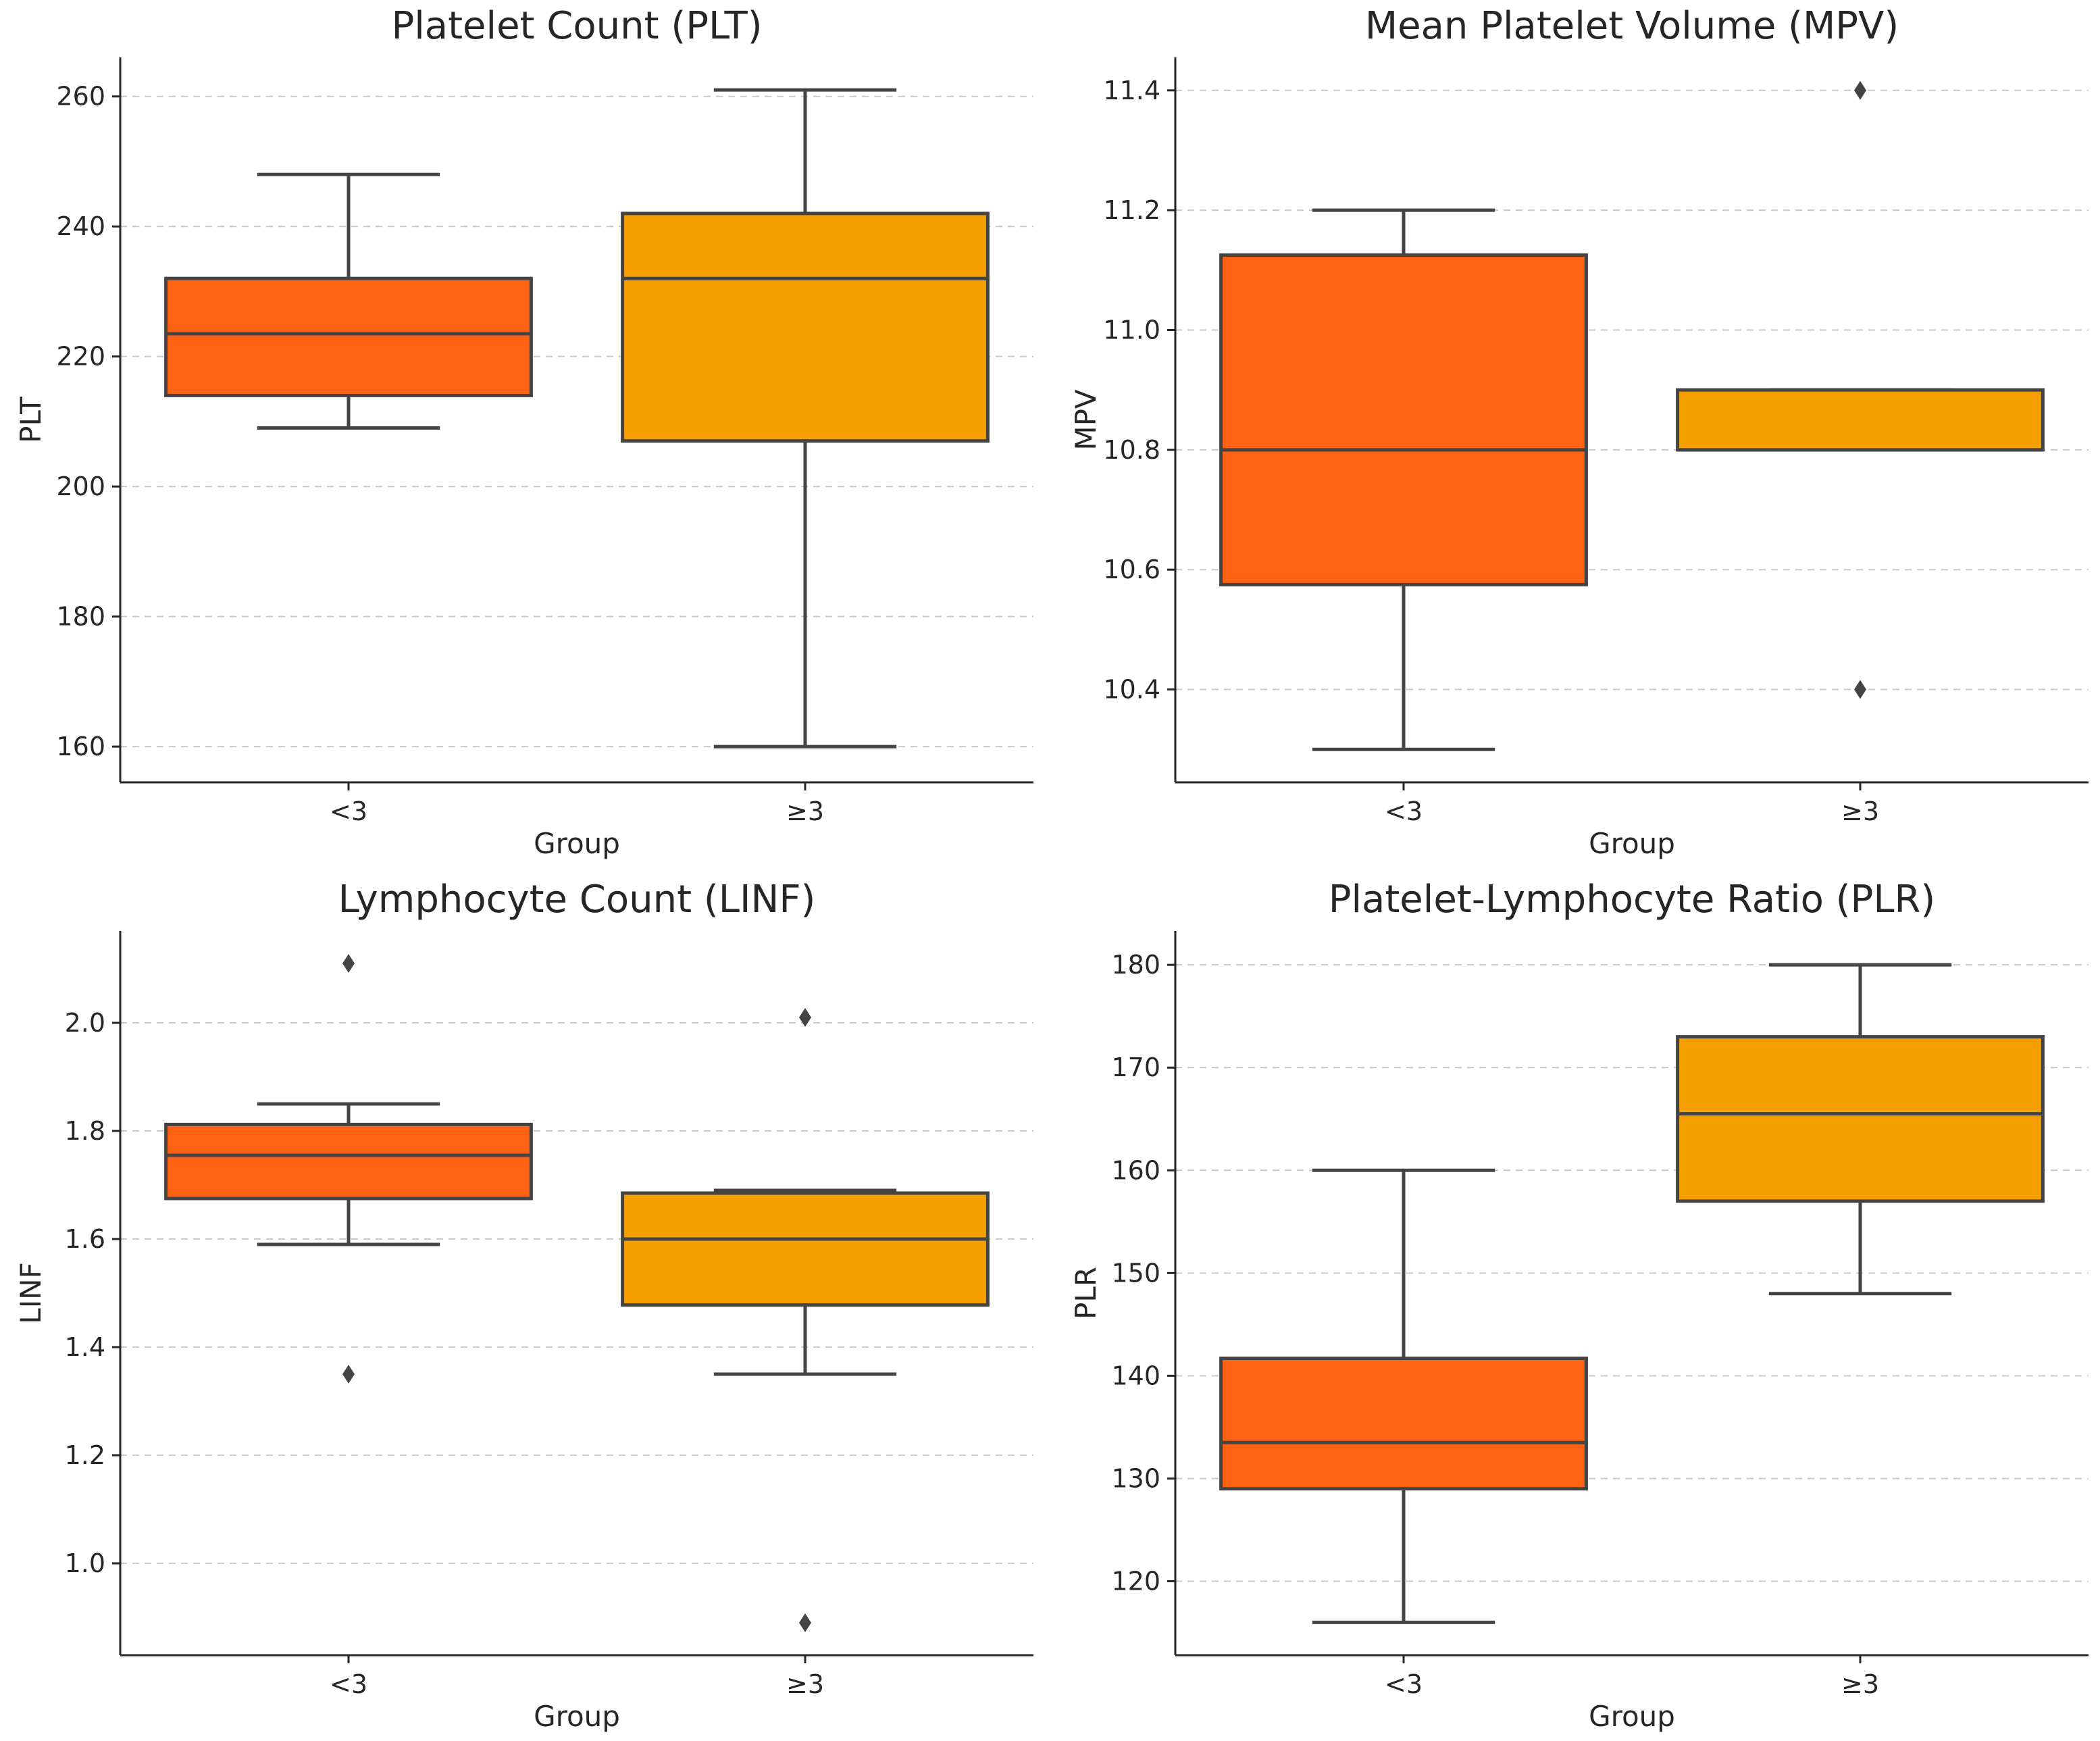 Image resolution: width=2100 pixels, height=1741 pixels. Describe the element at coordinates (1135, 1375) in the screenshot. I see `y-tick-label: 140` at that location.